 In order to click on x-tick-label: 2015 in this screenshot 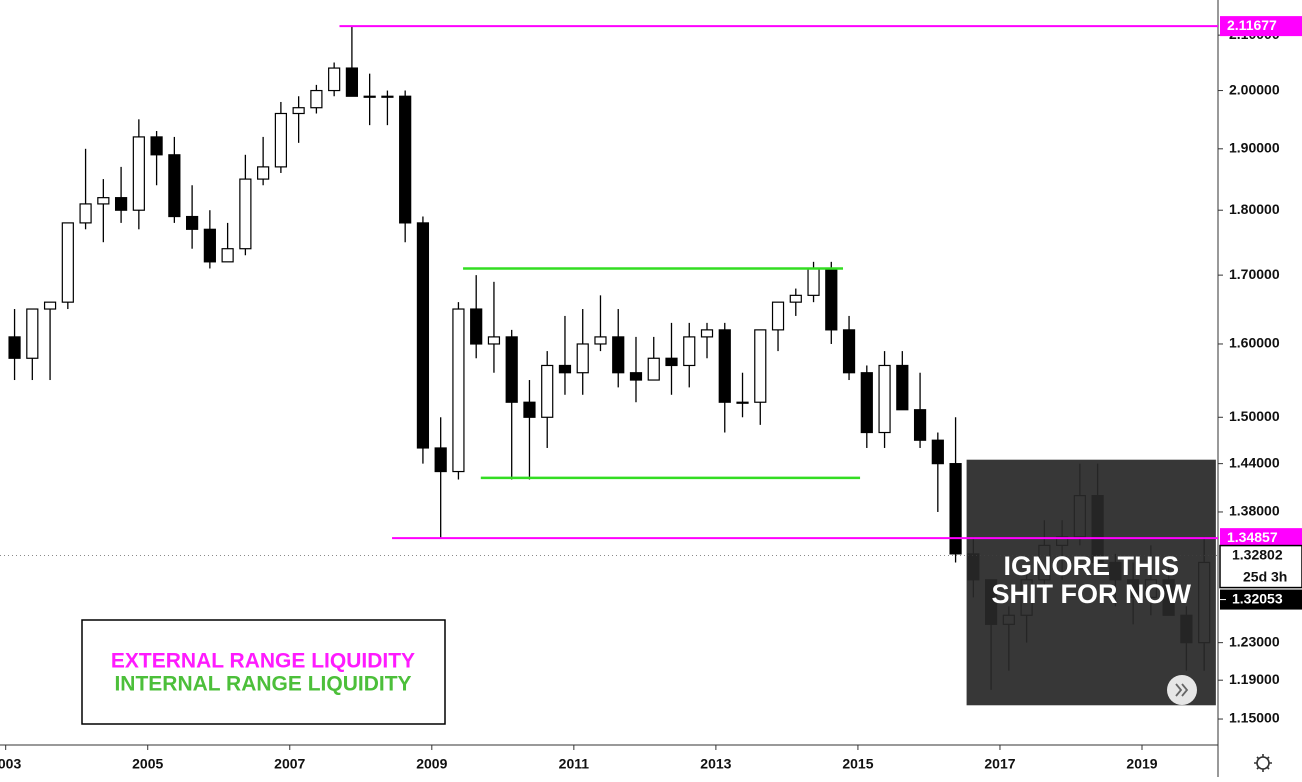, I will do `click(857, 764)`.